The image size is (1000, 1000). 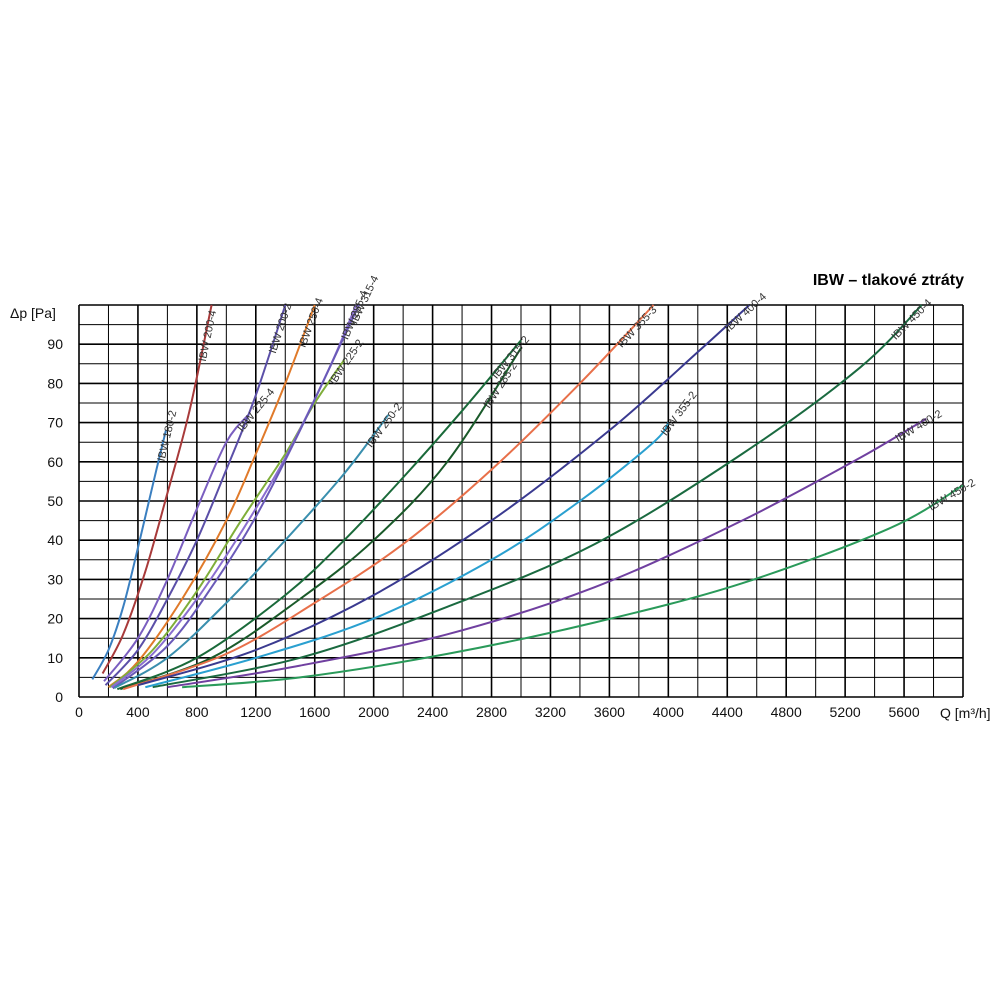 I want to click on x-tick-label: 4000, so click(x=668, y=712).